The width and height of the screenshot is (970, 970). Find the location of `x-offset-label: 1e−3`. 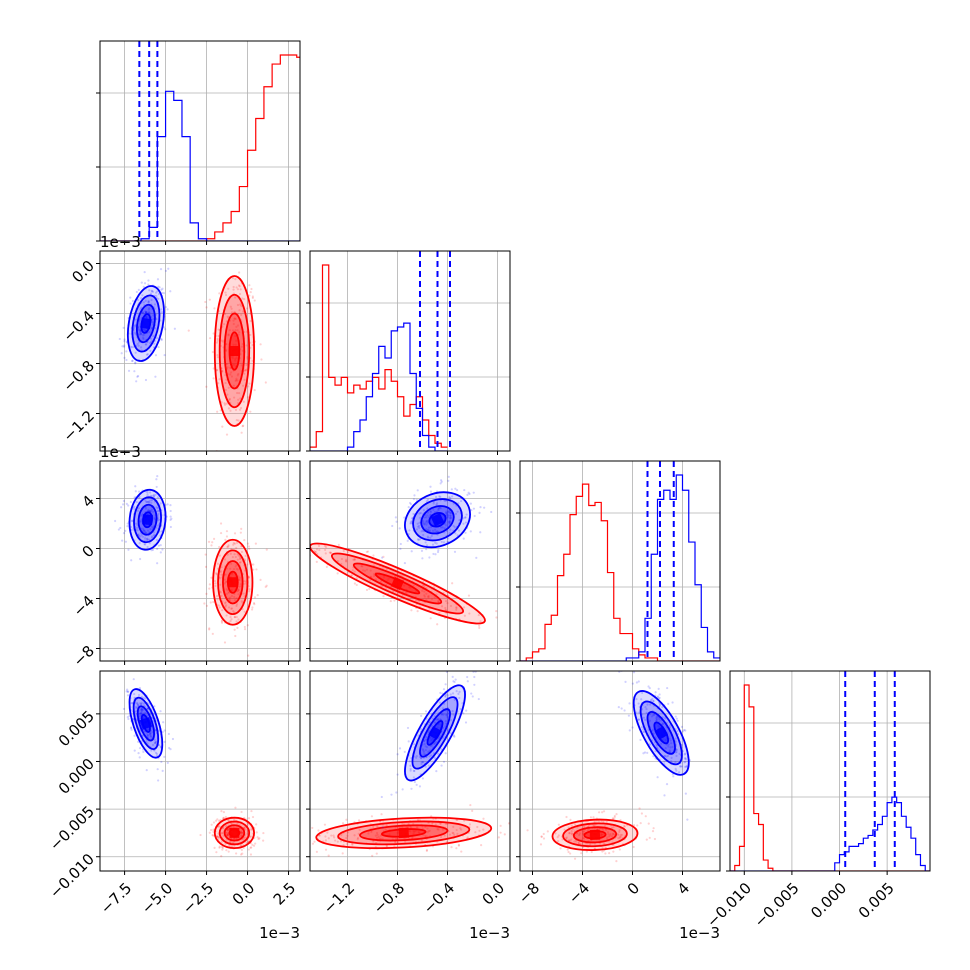

x-offset-label: 1e−3 is located at coordinates (489, 933).